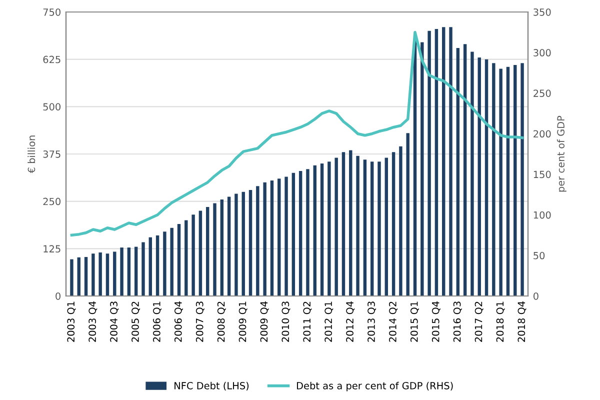 This screenshot has width=600, height=400. Describe the element at coordinates (286, 322) in the screenshot. I see `x-tick-label: 2010 Q3` at that location.